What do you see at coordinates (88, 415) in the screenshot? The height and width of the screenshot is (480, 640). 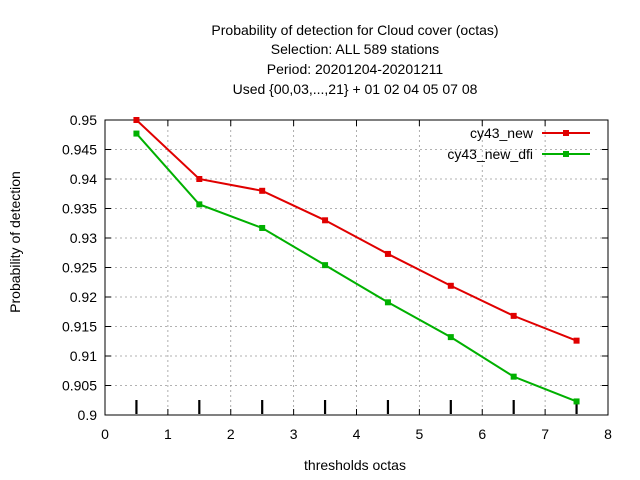 I see `y-tick-label: 0.9` at bounding box center [88, 415].